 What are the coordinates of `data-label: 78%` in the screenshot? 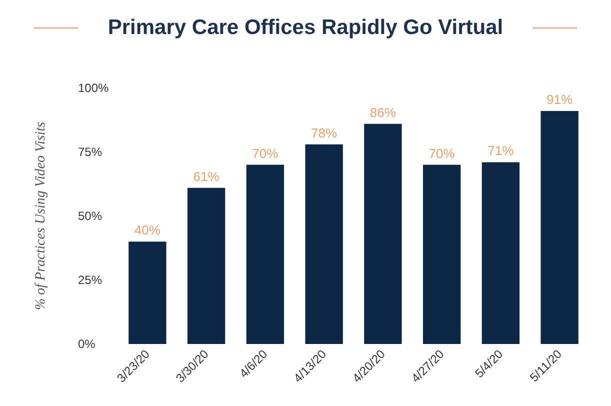 It's located at (324, 132).